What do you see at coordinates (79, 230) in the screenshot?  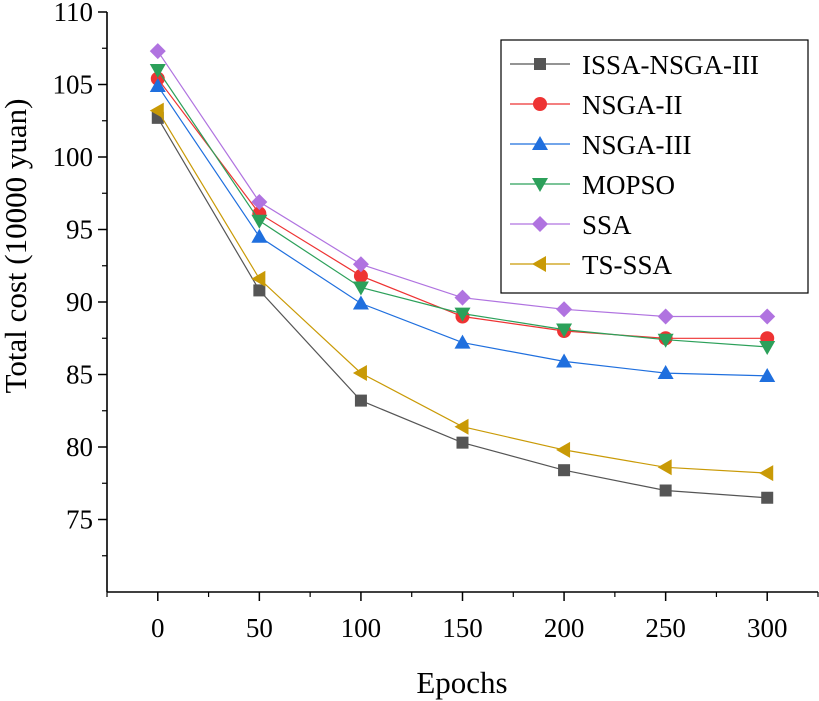 I see `y-tick-label: 95` at bounding box center [79, 230].